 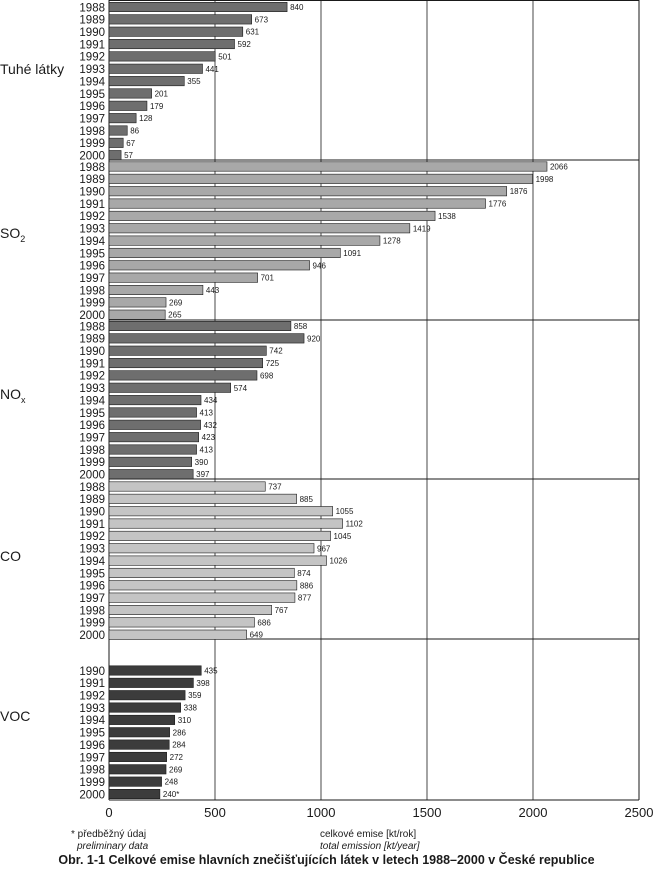 I want to click on x-axis-title-en: total emission [kt/year], so click(x=370, y=846).